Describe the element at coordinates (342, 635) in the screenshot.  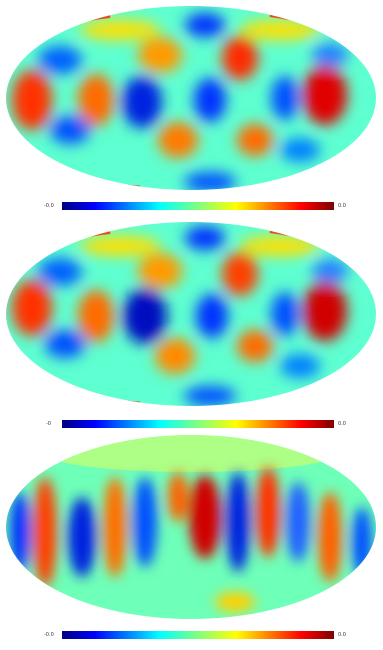
I see `colorbar-3-max-label: 0.0` at that location.